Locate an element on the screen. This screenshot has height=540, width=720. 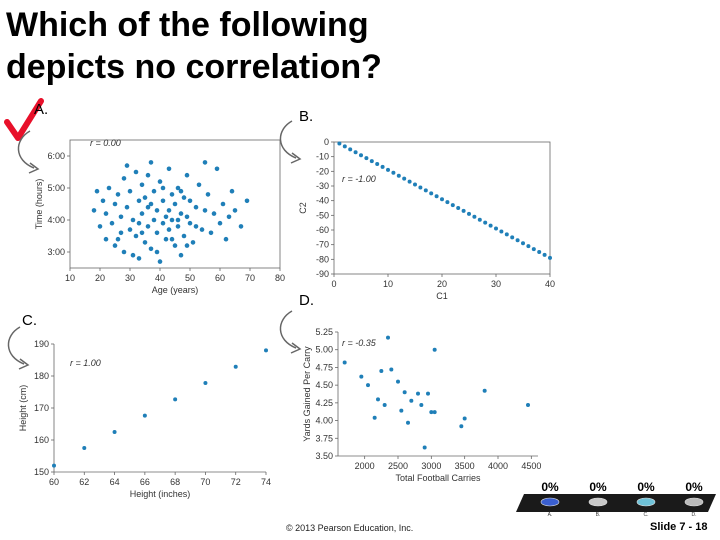
correlation-annotation-c: r = 1.00 is located at coordinates (85, 363).